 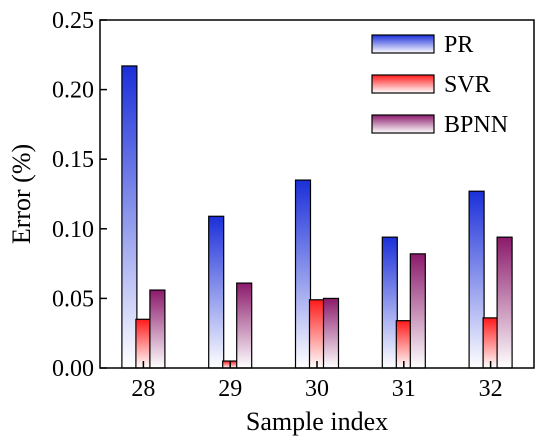 What do you see at coordinates (404, 389) in the screenshot?
I see `x-tick-label: 31` at bounding box center [404, 389].